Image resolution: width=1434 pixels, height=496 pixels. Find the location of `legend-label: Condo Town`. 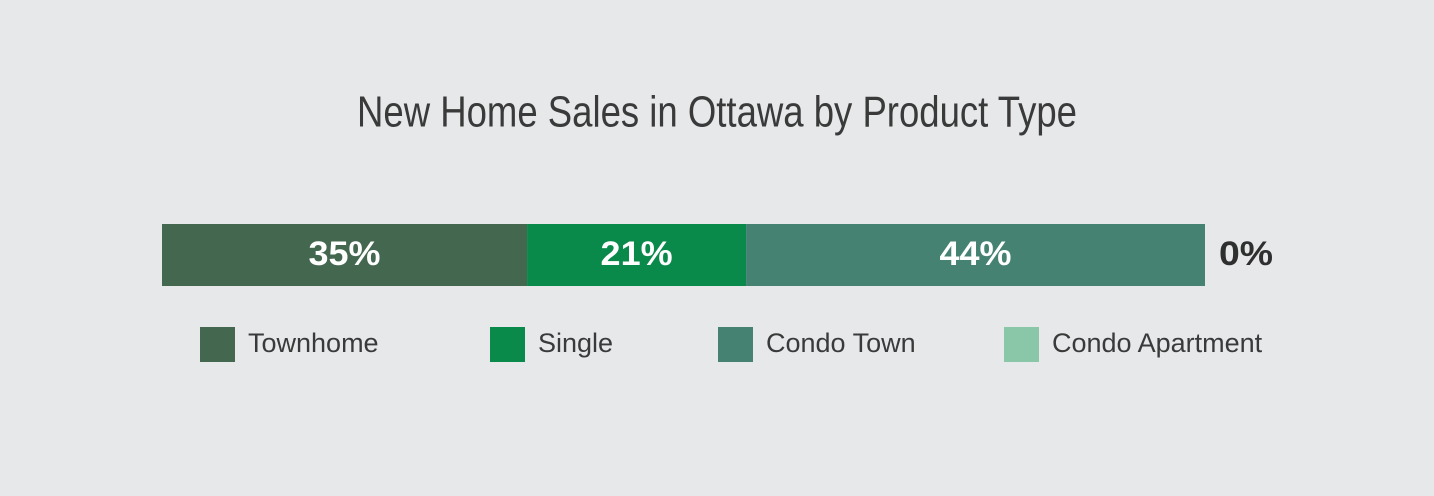

legend-label: Condo Town is located at coordinates (841, 343).